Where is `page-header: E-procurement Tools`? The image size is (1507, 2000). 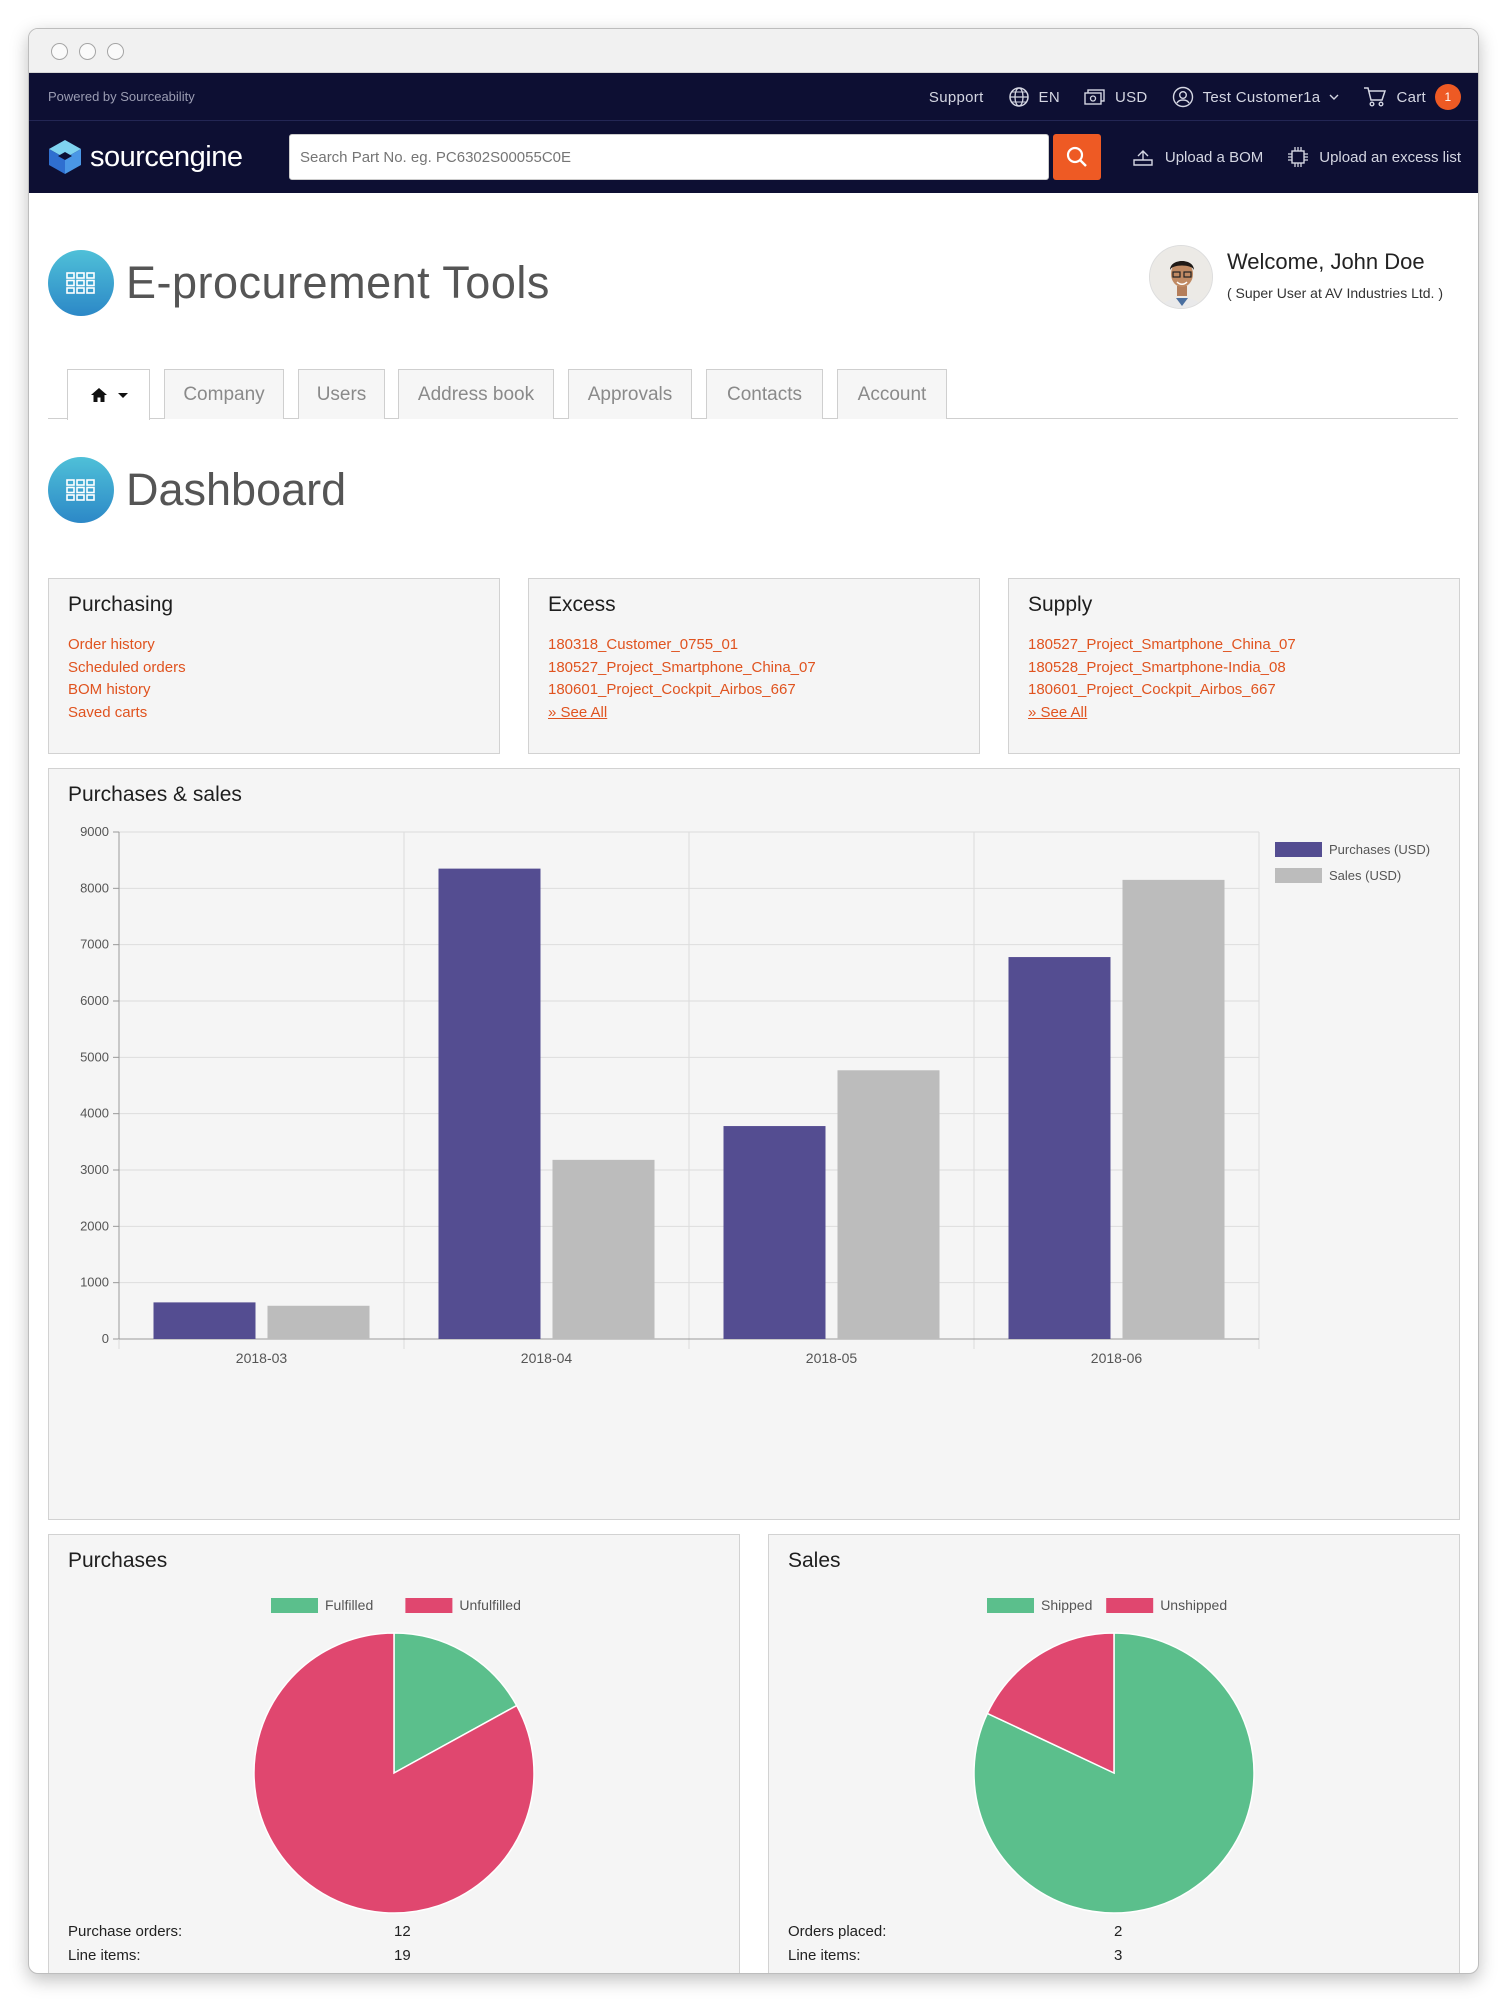 page-header: E-procurement Tools is located at coordinates (299, 283).